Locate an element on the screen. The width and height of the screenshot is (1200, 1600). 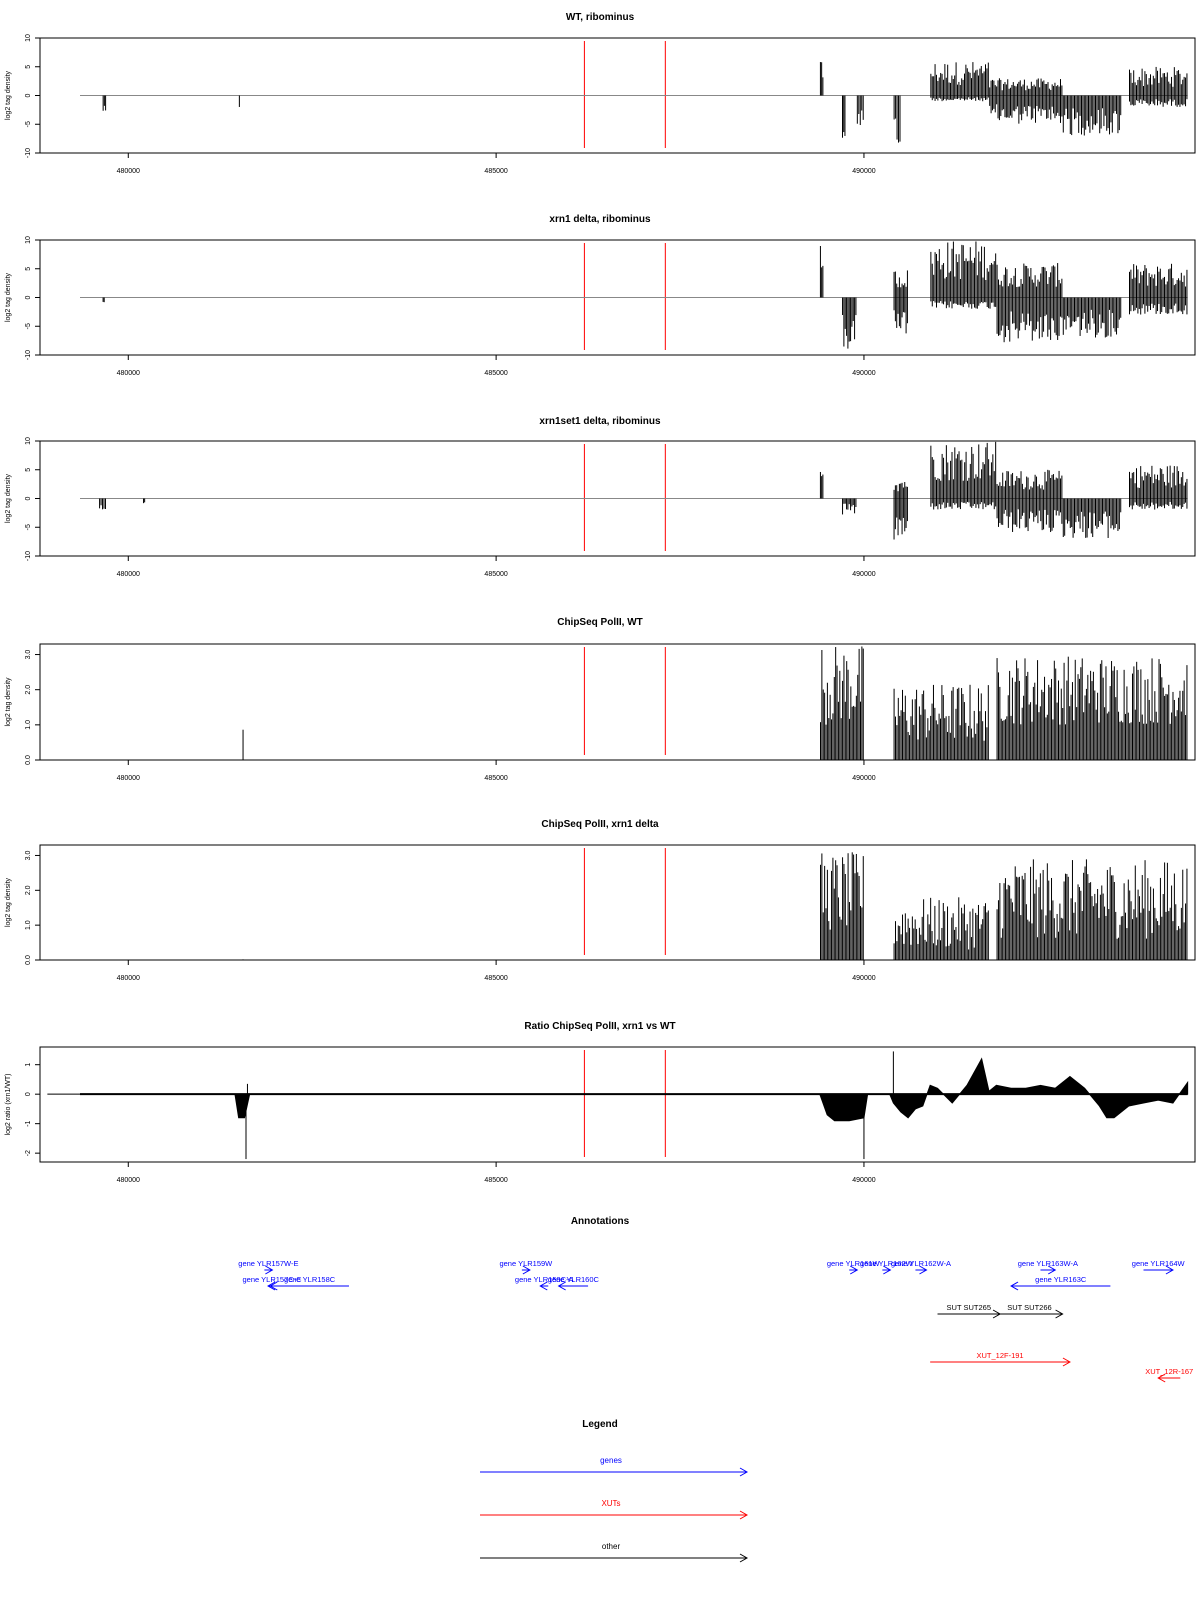
annotation-feature: SUT SUT266 is located at coordinates (1030, 1311).